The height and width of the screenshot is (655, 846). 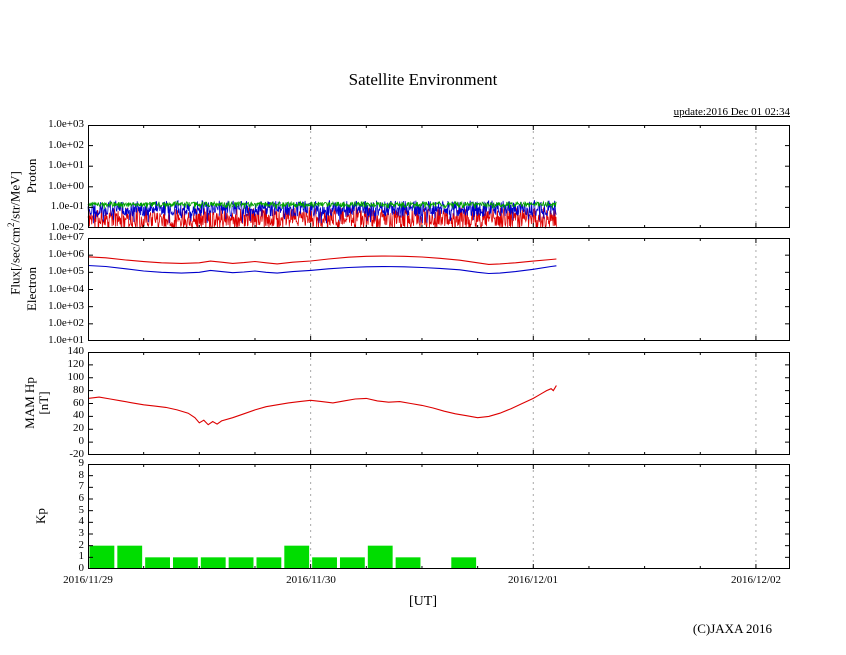 I want to click on flux-axis-label-sup: 2, so click(x=11, y=224).